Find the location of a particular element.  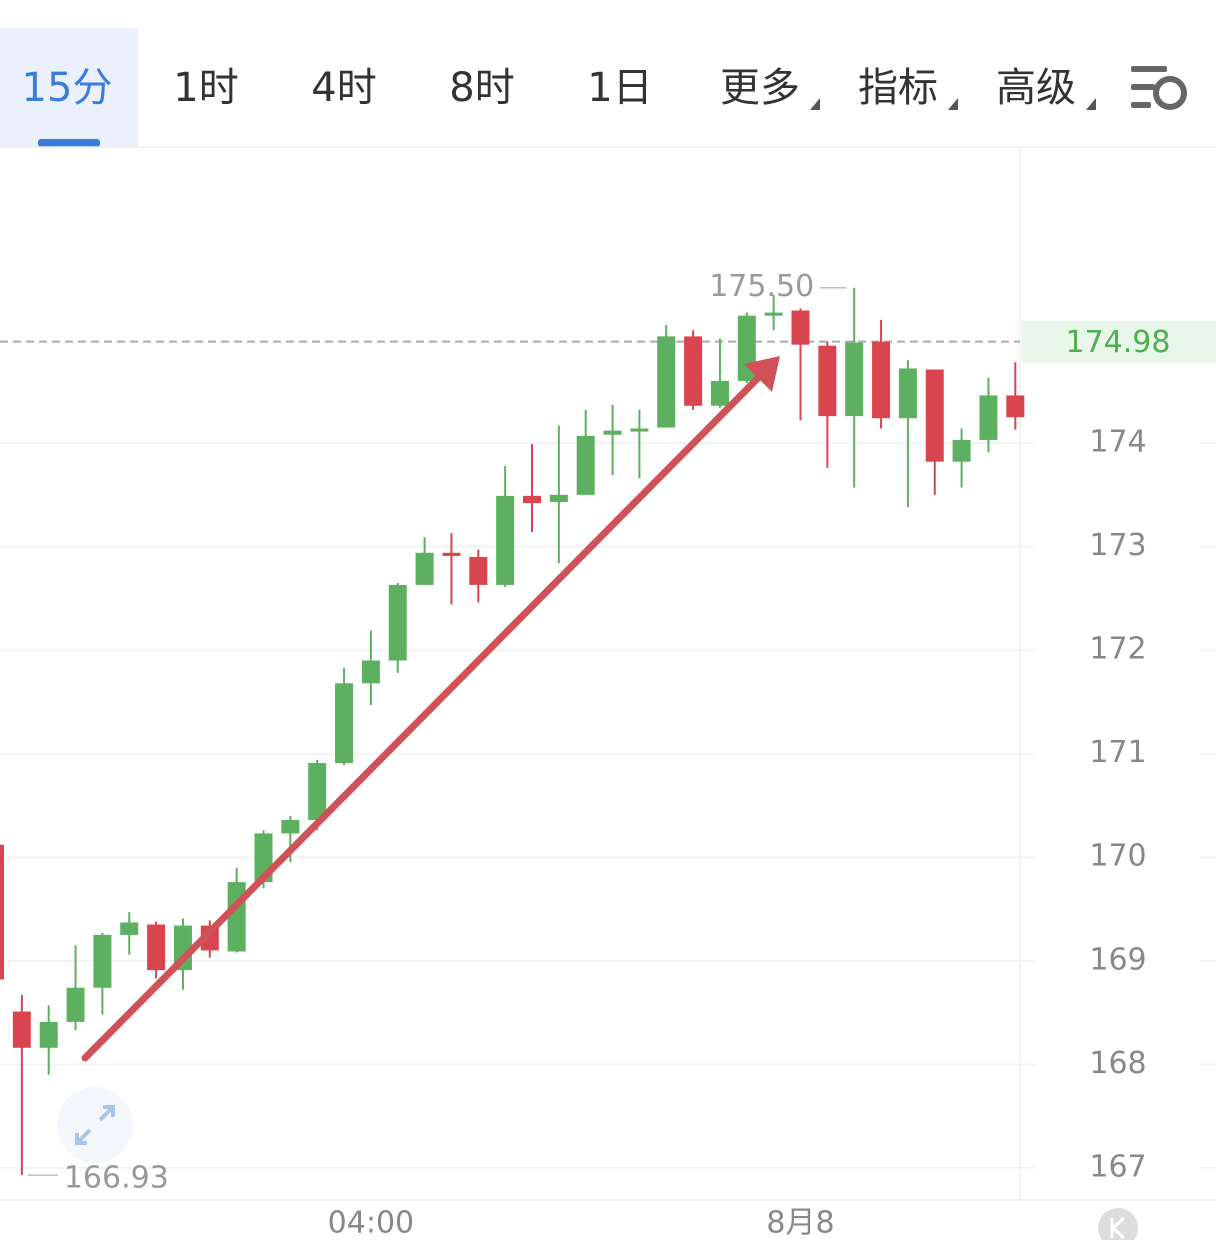

y-tick-label: 174 is located at coordinates (1117, 442).